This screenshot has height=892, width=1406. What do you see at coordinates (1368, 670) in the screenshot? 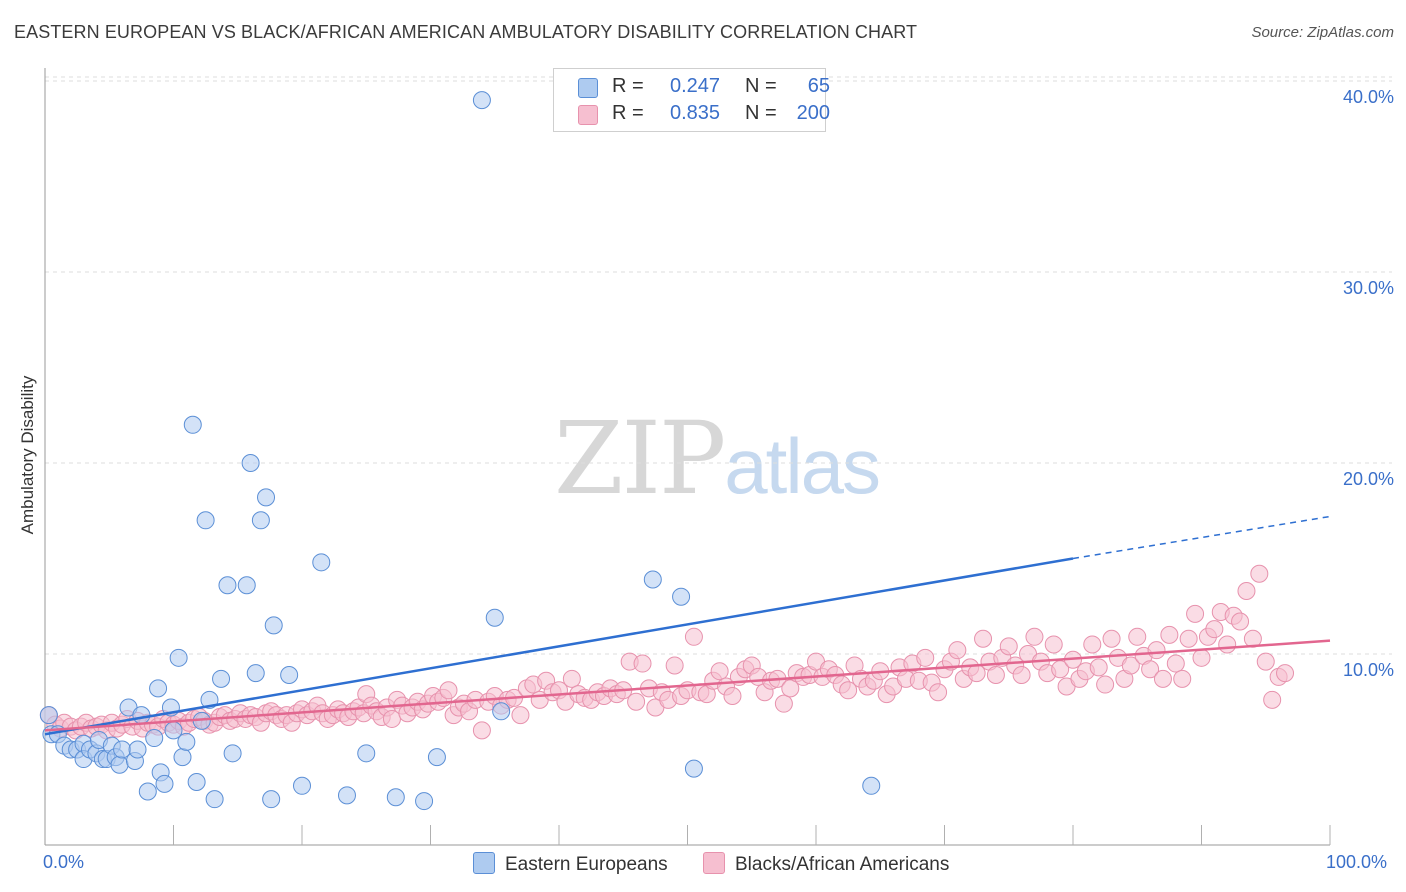
I see `y-tick-label-10: 10.0%` at bounding box center [1368, 670].